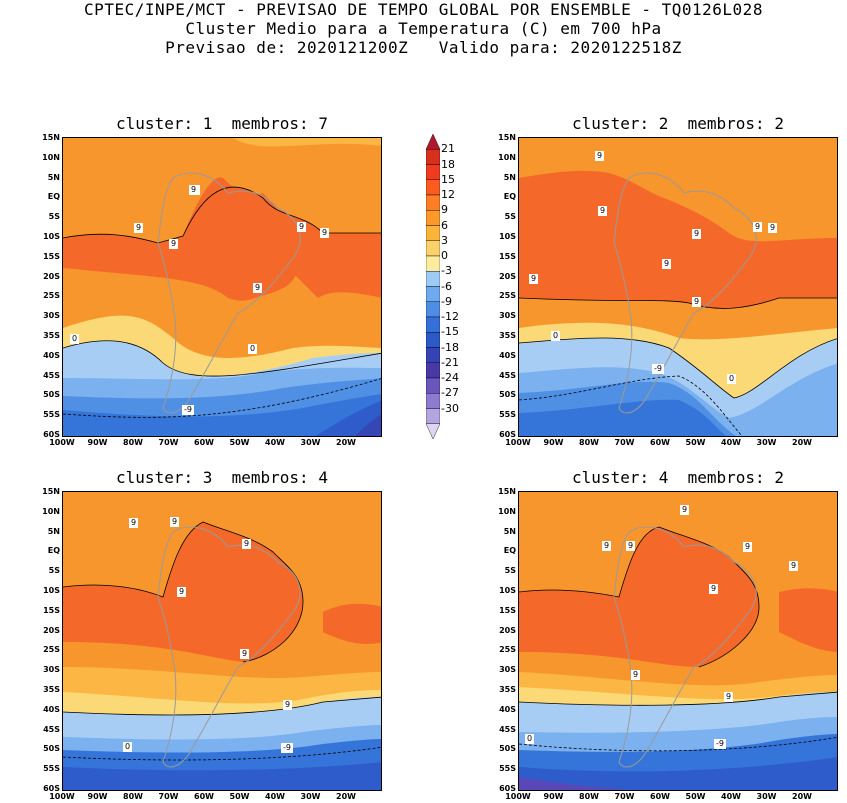 The height and width of the screenshot is (803, 847). What do you see at coordinates (448, 194) in the screenshot?
I see `colorbar-tick-label: 12` at bounding box center [448, 194].